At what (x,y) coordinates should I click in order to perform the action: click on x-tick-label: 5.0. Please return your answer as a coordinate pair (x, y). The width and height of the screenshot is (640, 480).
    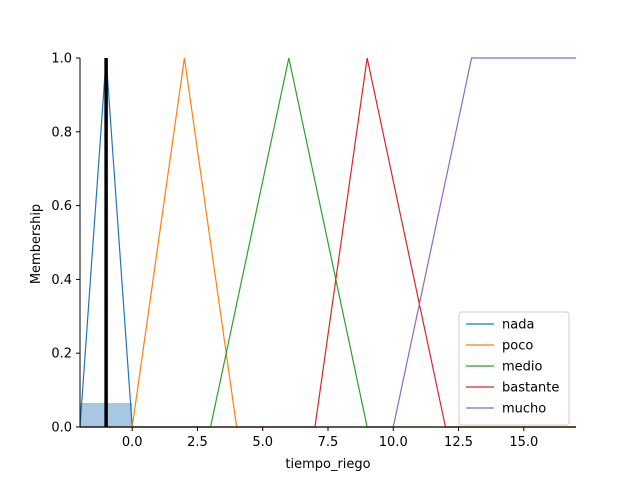
    Looking at the image, I should click on (262, 442).